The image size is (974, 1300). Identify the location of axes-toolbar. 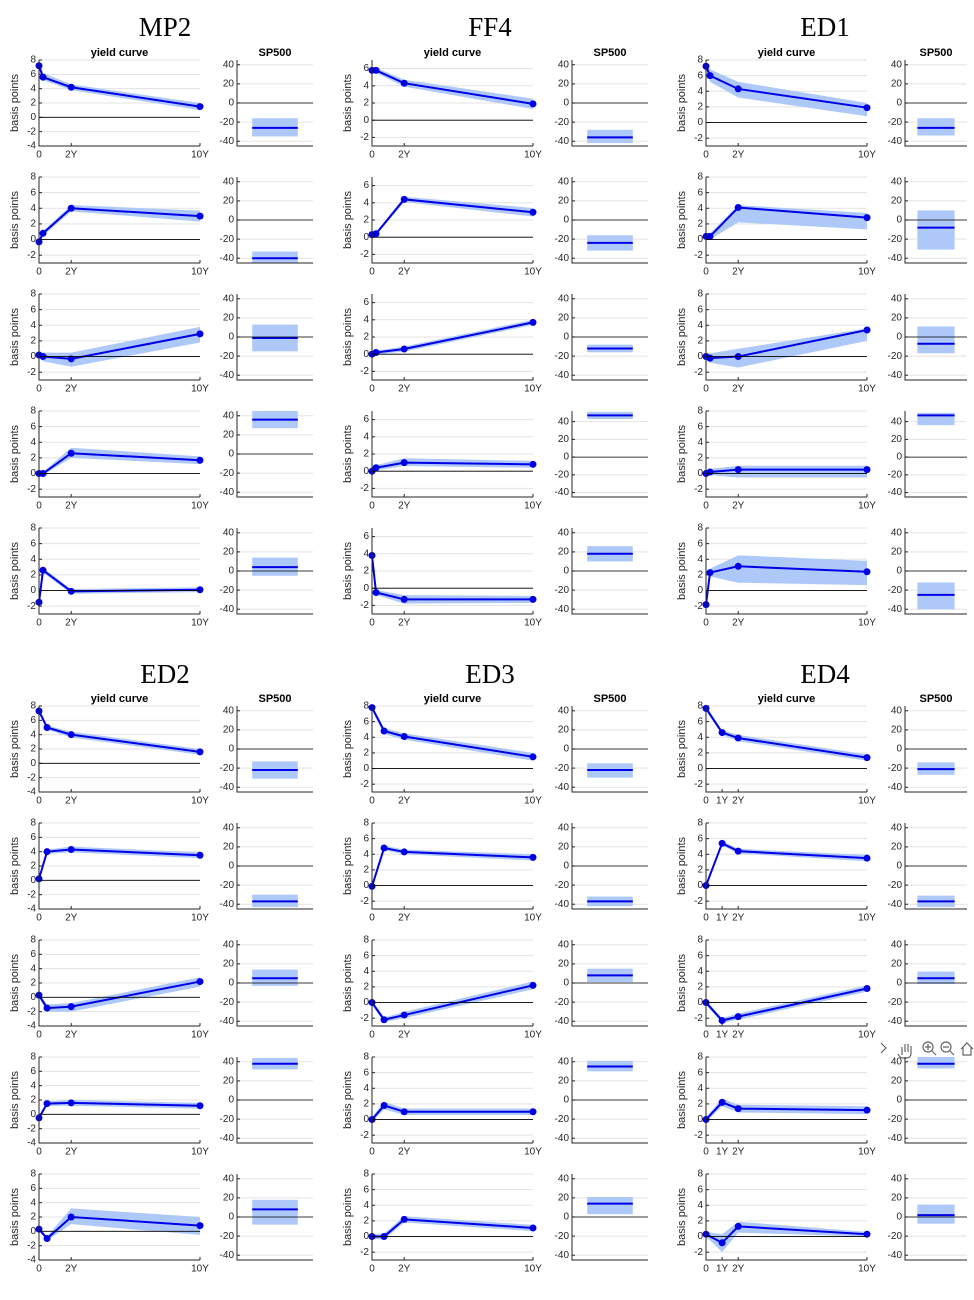
(927, 1050).